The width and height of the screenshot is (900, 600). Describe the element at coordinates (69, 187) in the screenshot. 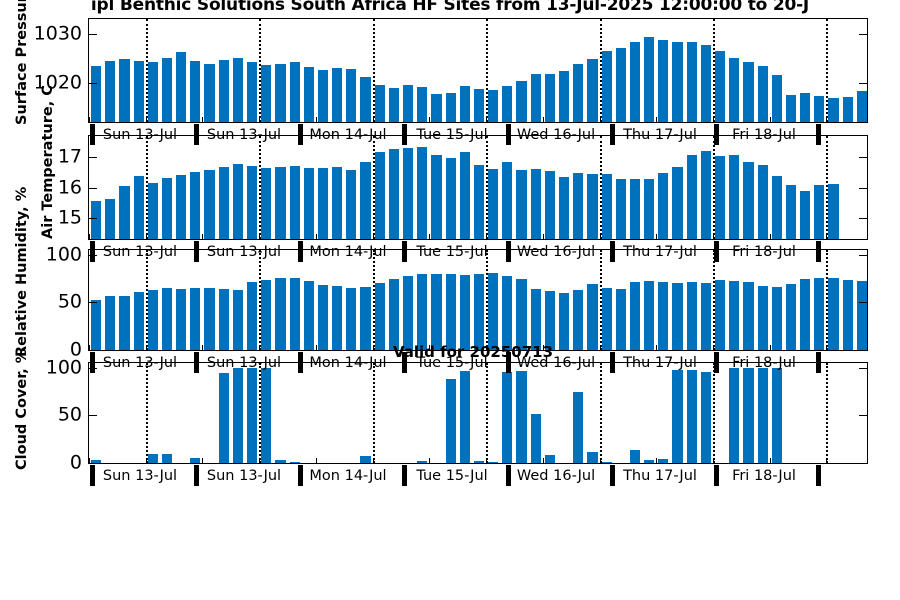

I see `y-tick-label: 16` at that location.